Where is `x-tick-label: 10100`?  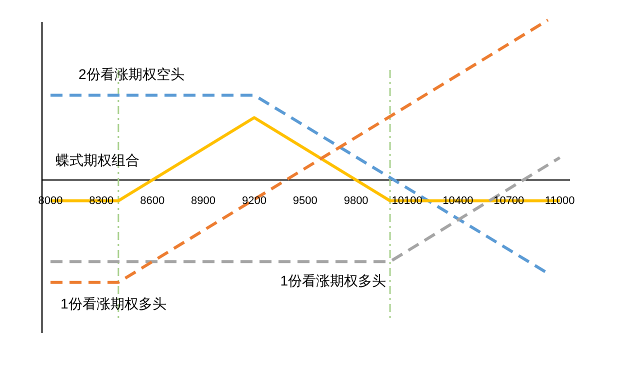 x-tick-label: 10100 is located at coordinates (407, 201).